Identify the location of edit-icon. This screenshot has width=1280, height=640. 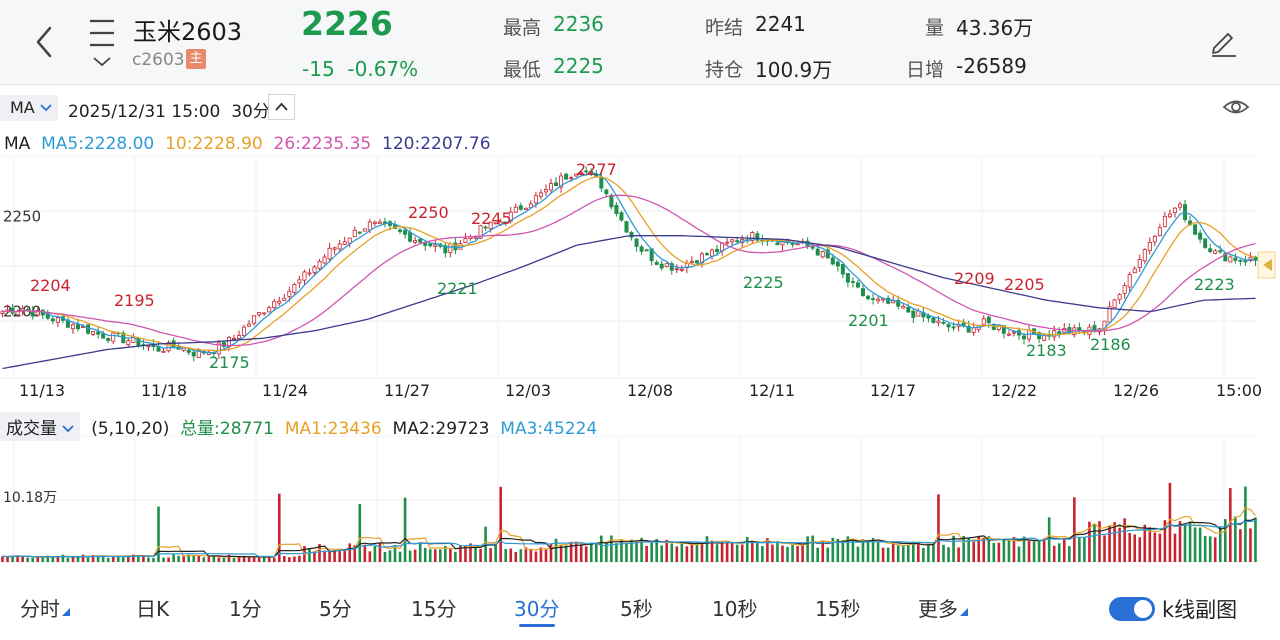
(1224, 42).